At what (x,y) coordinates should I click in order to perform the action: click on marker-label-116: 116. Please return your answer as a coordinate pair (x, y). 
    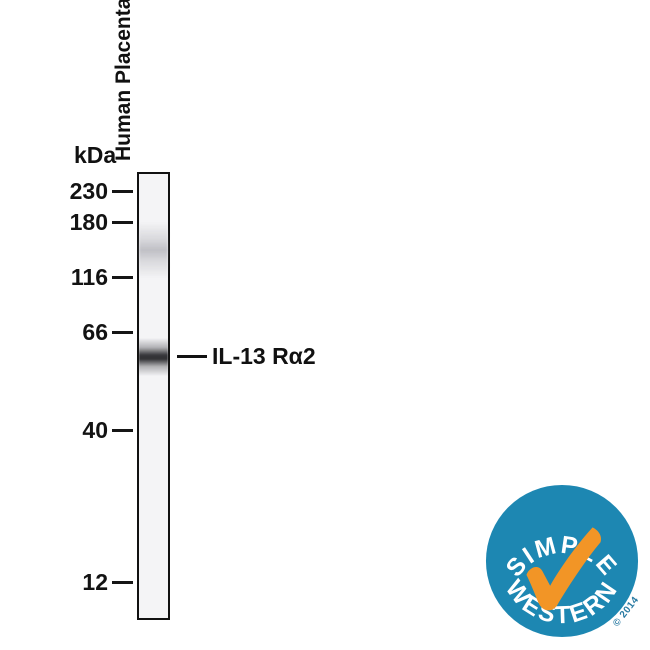
    Looking at the image, I should click on (89, 277).